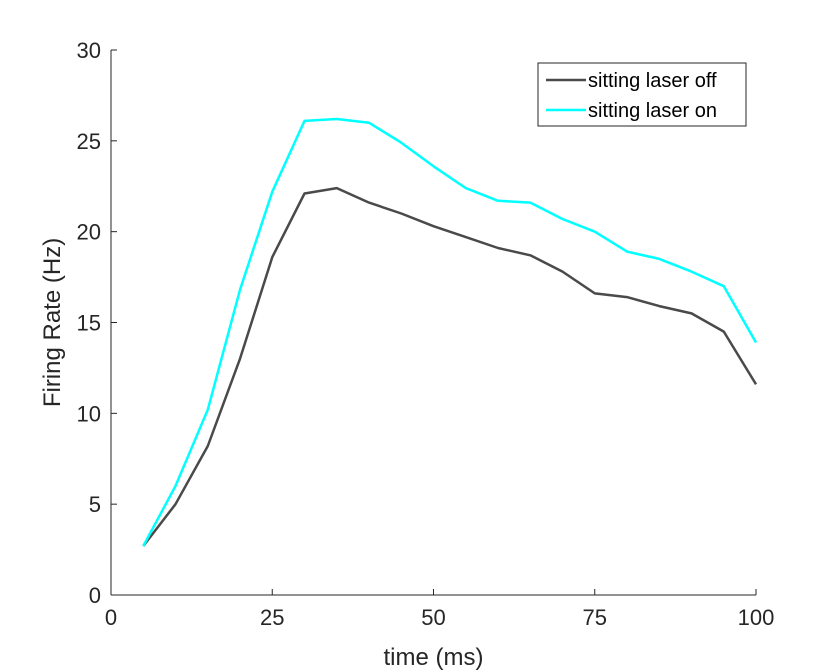 This screenshot has height=672, width=835. Describe the element at coordinates (652, 81) in the screenshot. I see `legend-label: sitting laser off` at that location.